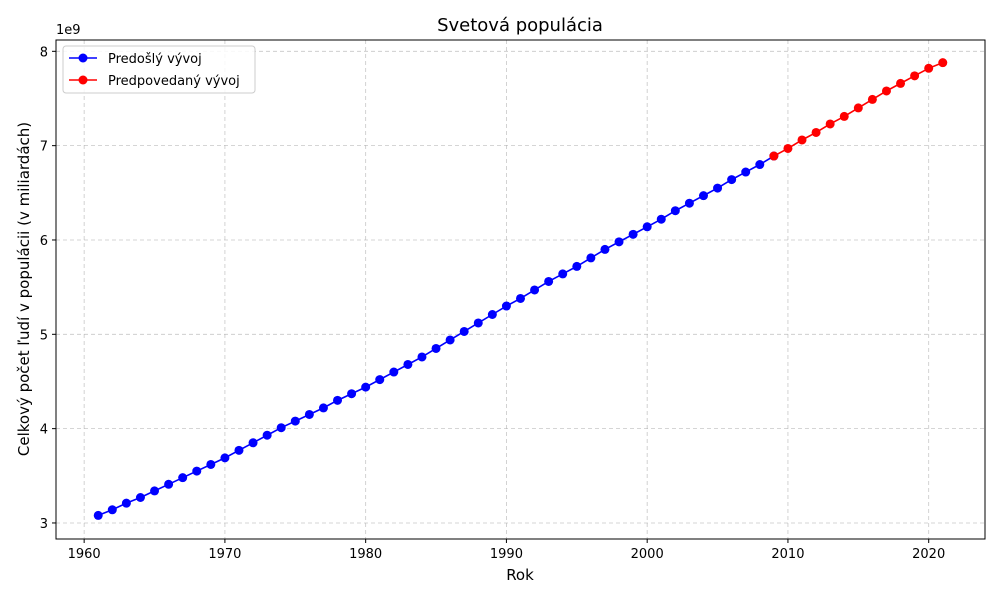 The height and width of the screenshot is (600, 1000). I want to click on x-tick-label: 1970, so click(224, 554).